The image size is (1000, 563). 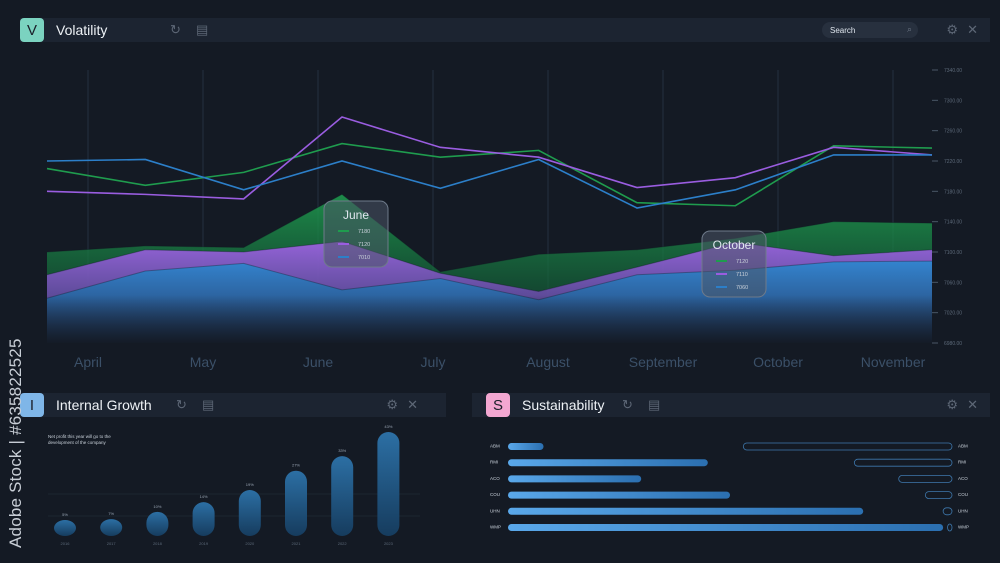 I want to click on y-tick-label: 7020.00, so click(x=953, y=314).